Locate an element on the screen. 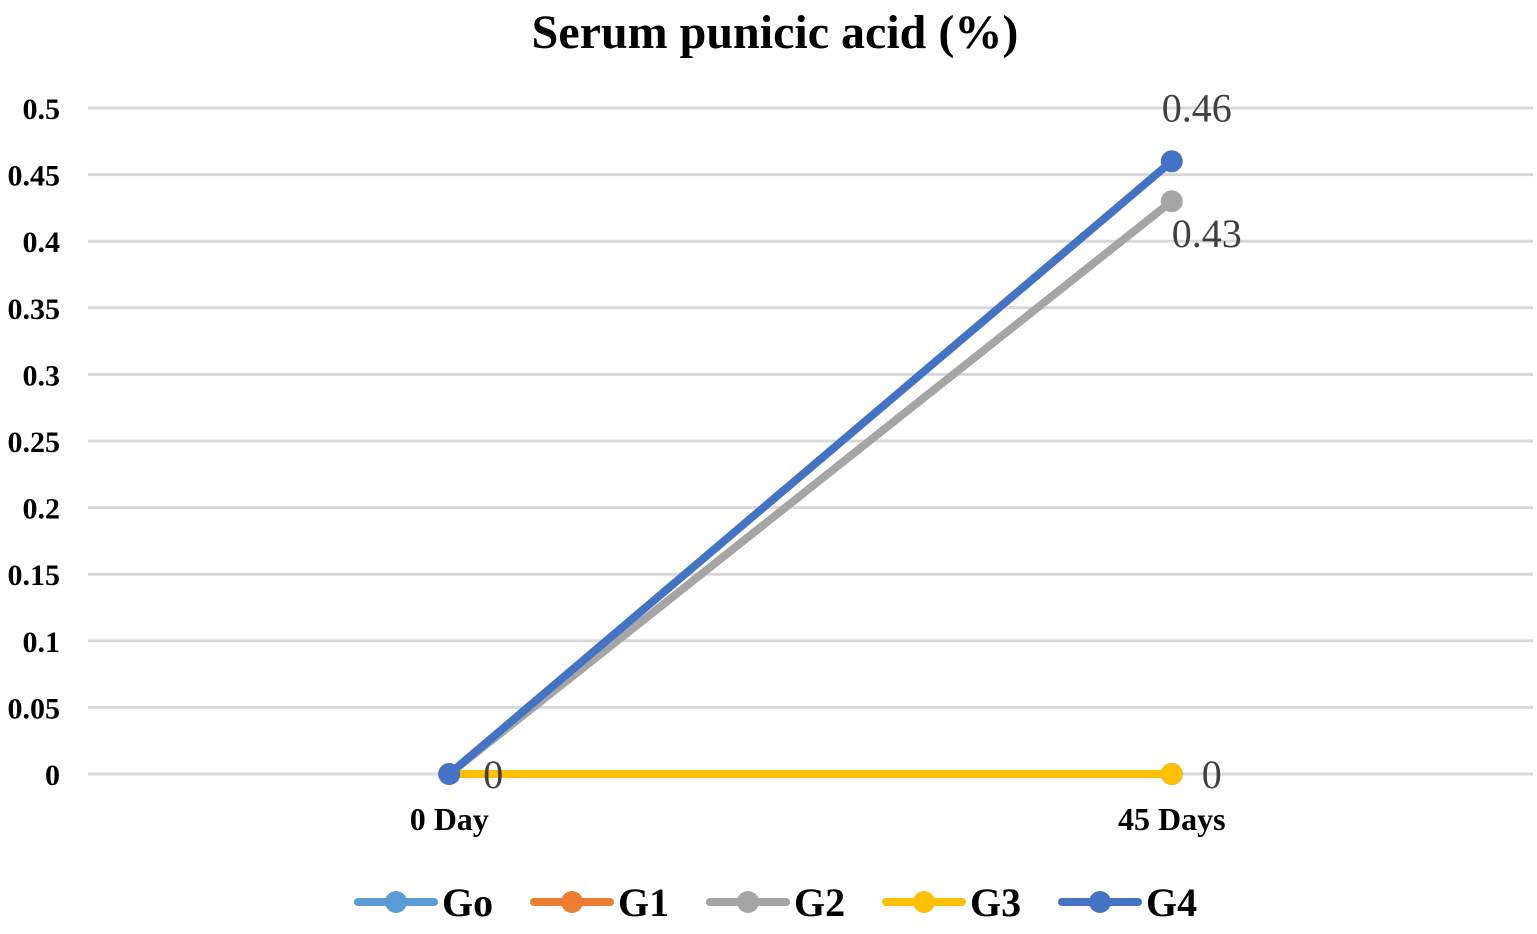 Image resolution: width=1537 pixels, height=934 pixels. legend-label: G2 is located at coordinates (819, 902).